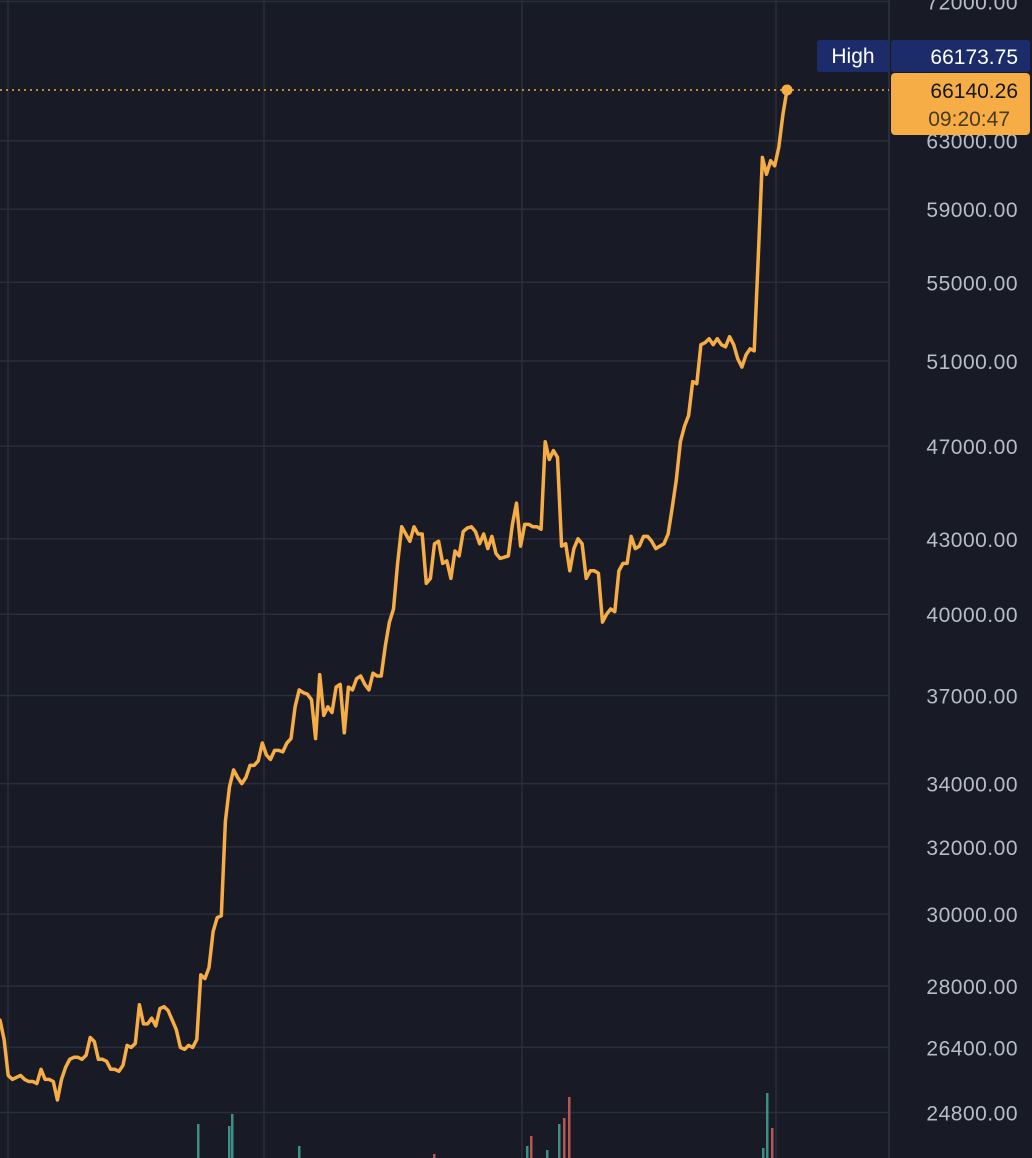 The height and width of the screenshot is (1158, 1032). Describe the element at coordinates (972, 210) in the screenshot. I see `y-tick-label: 59000.00` at that location.